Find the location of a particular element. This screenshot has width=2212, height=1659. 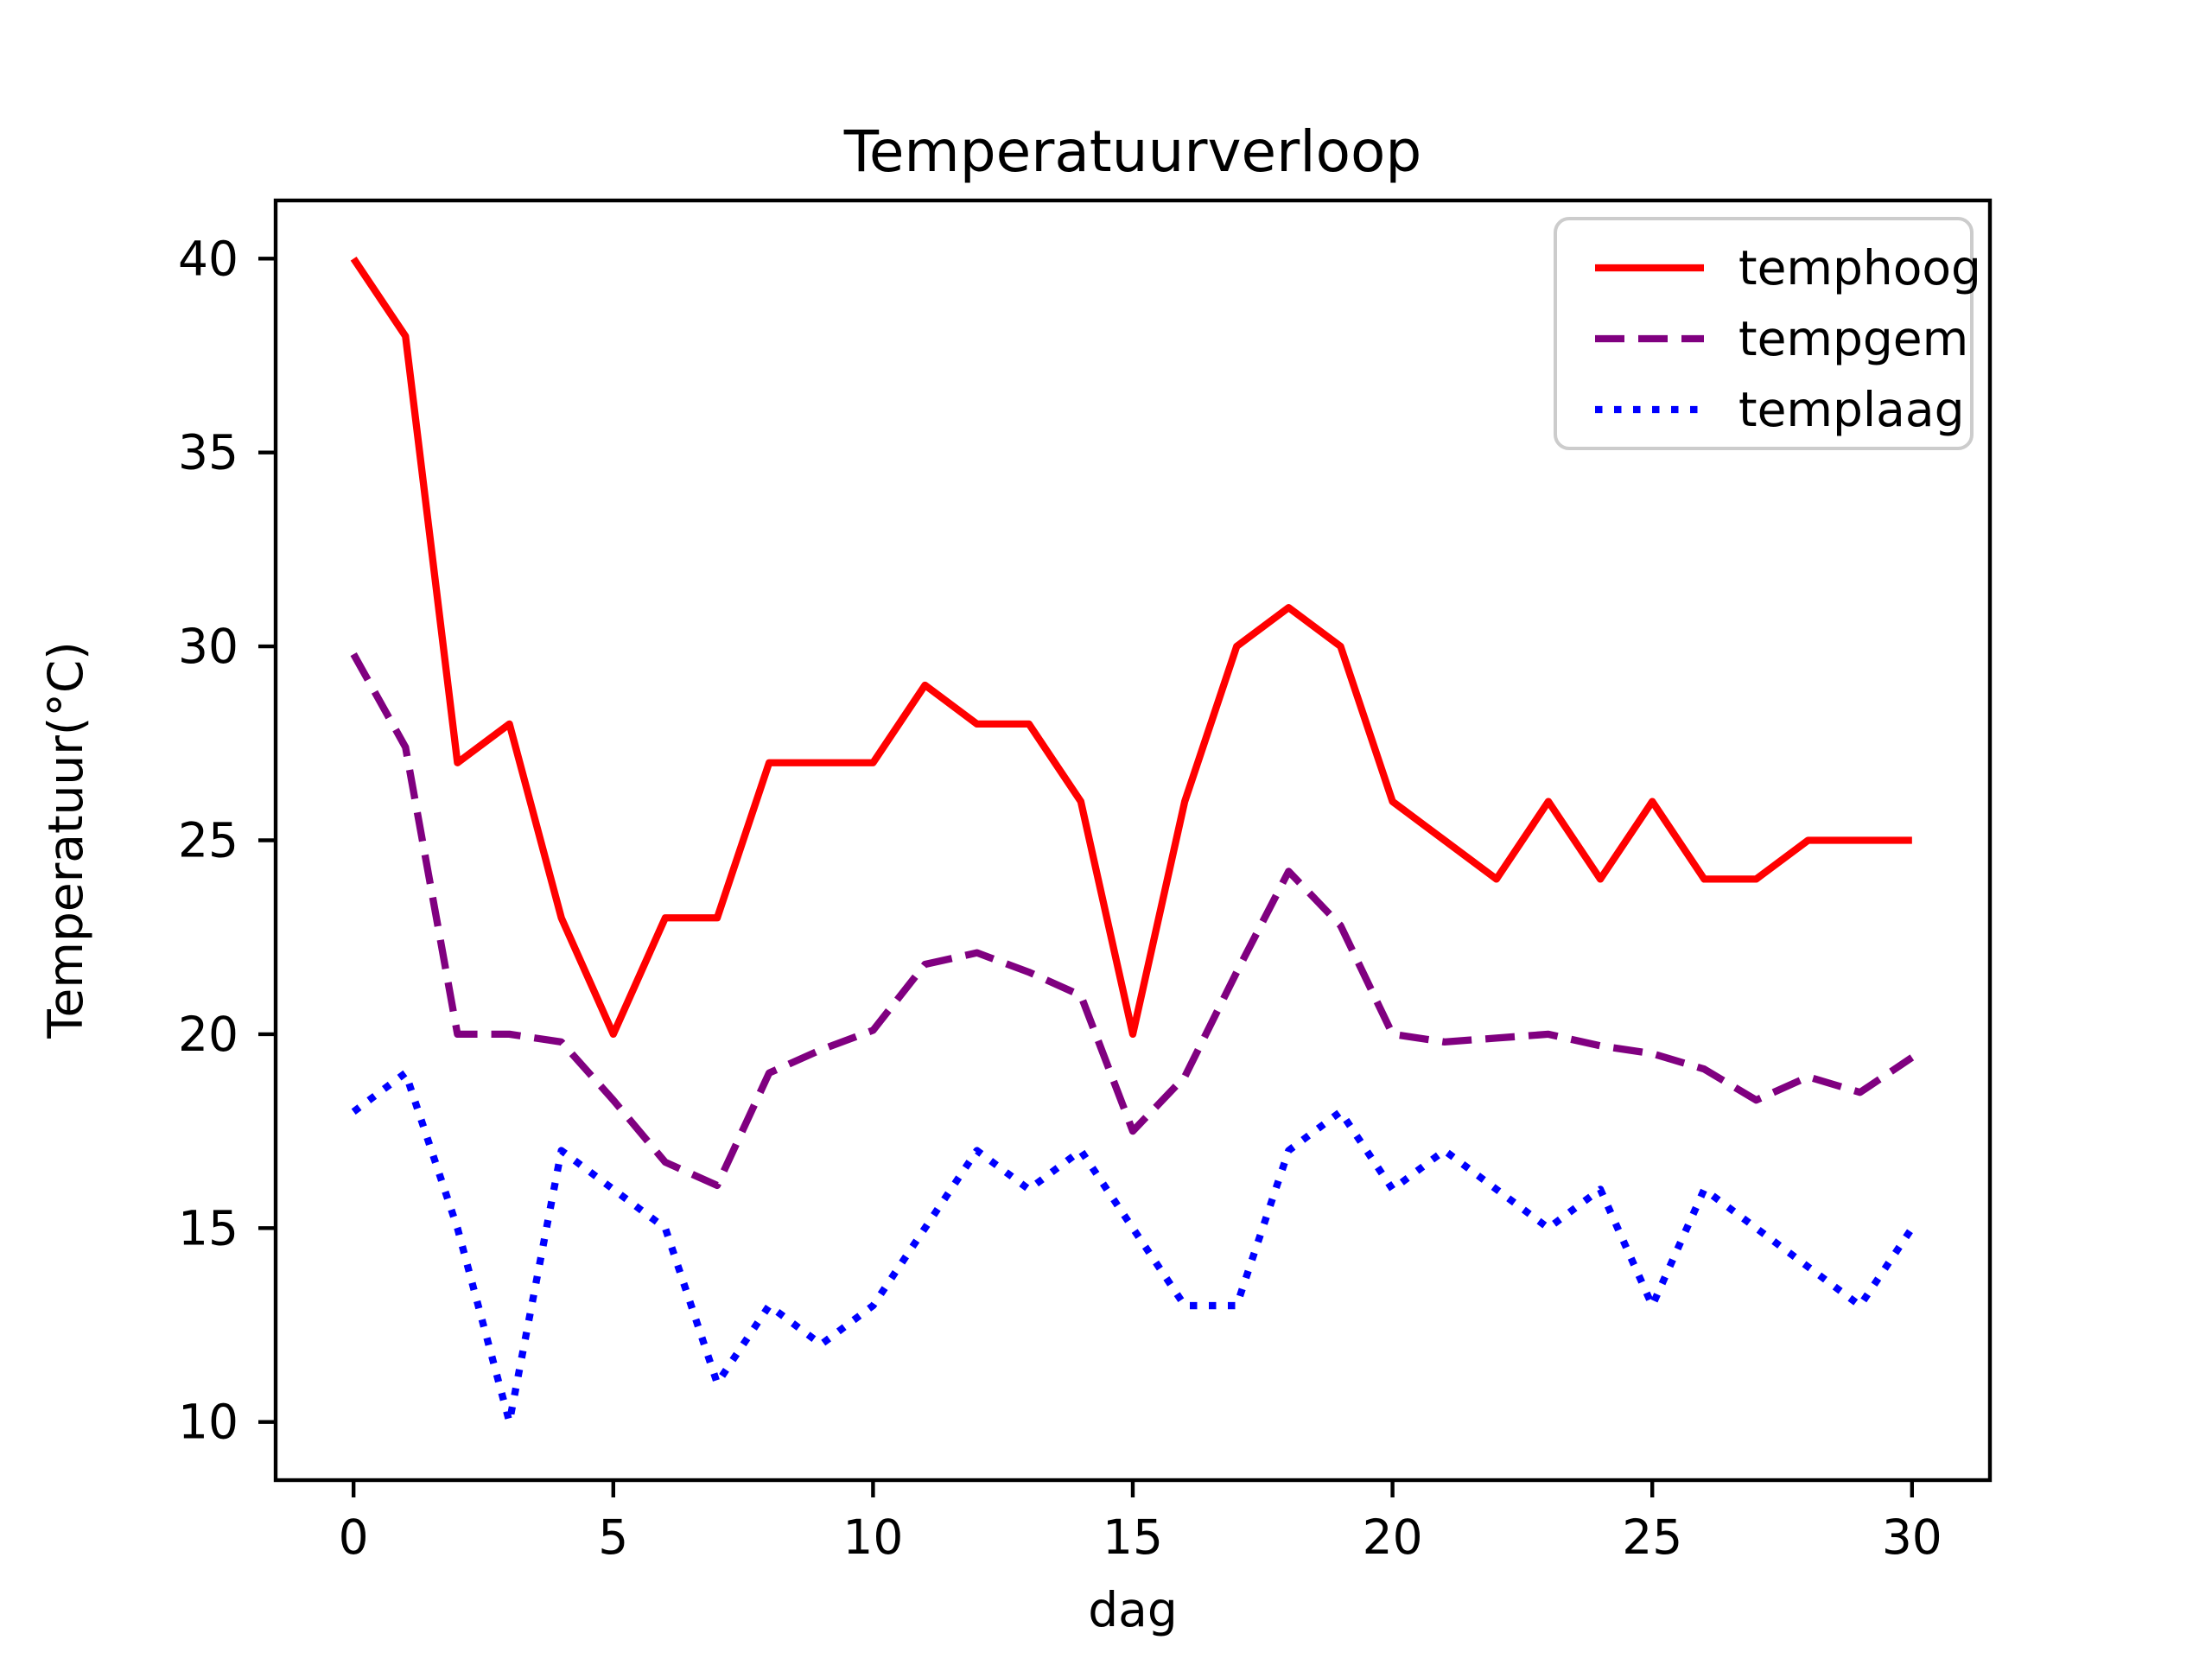

x-tick-label: 15 is located at coordinates (1133, 1537).